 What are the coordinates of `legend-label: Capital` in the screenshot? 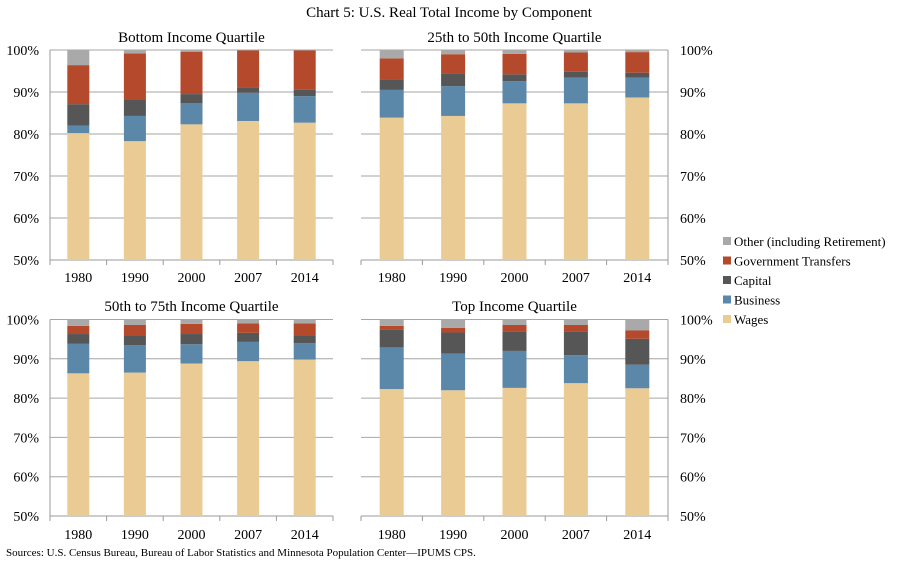 It's located at (753, 280).